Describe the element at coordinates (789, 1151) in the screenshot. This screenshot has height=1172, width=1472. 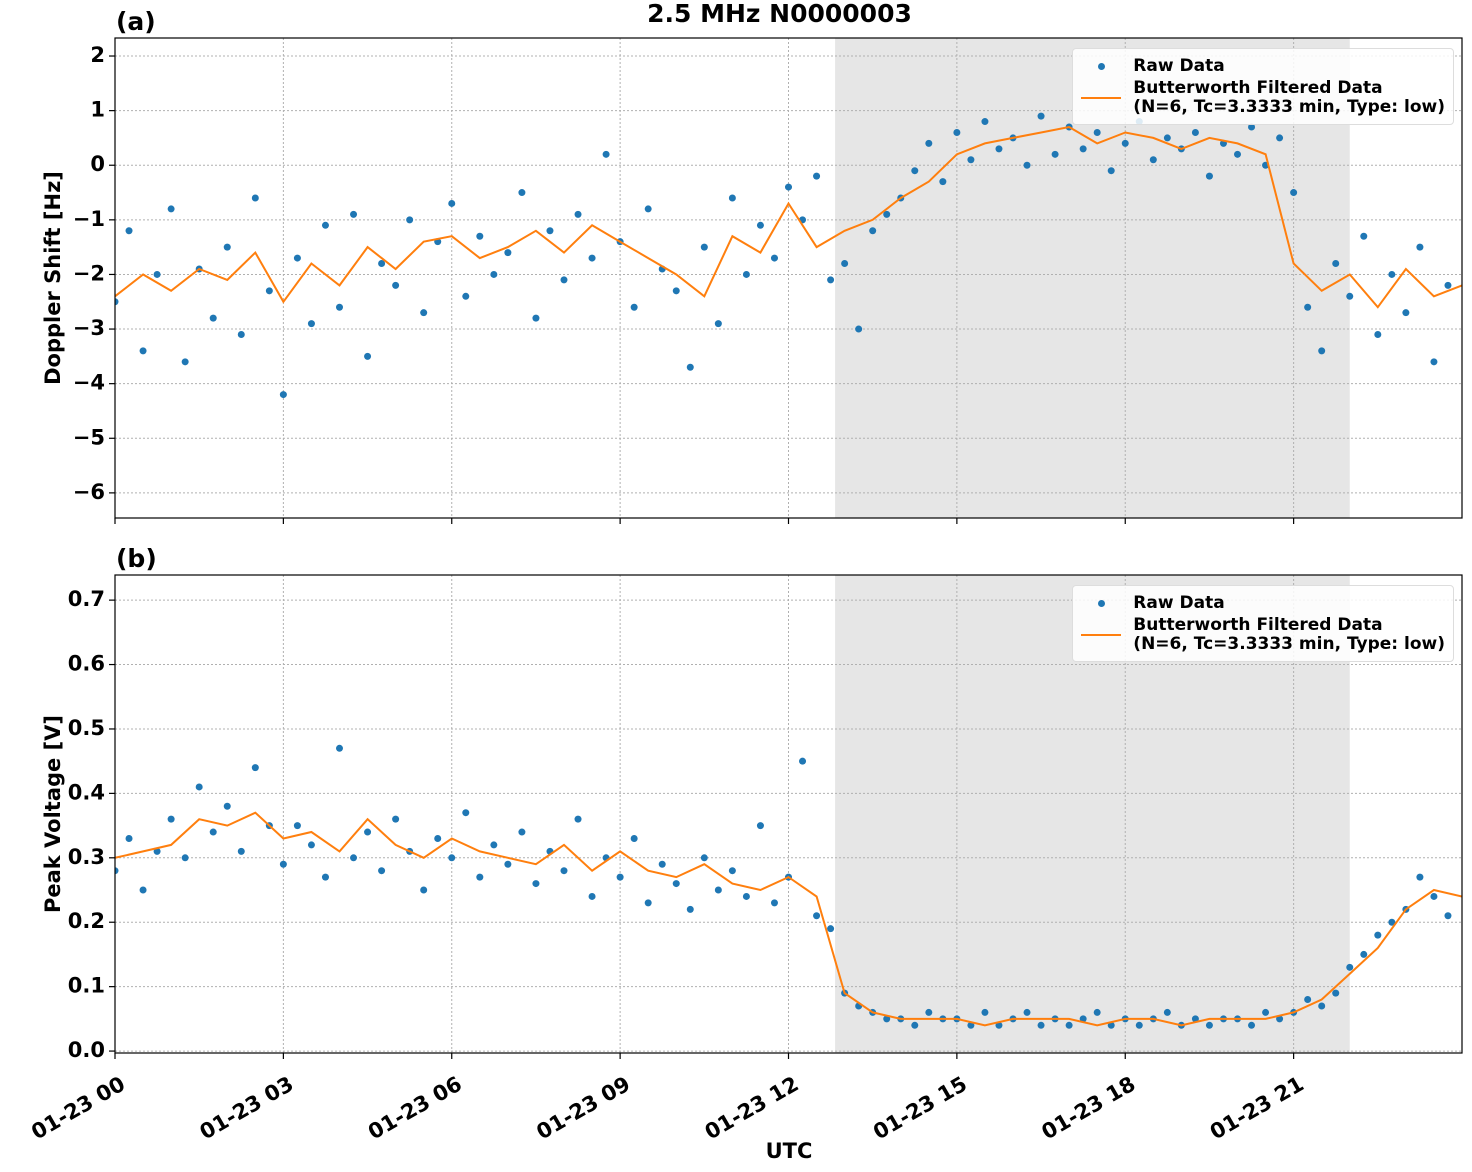
I see `x-axis-label: UTC` at that location.